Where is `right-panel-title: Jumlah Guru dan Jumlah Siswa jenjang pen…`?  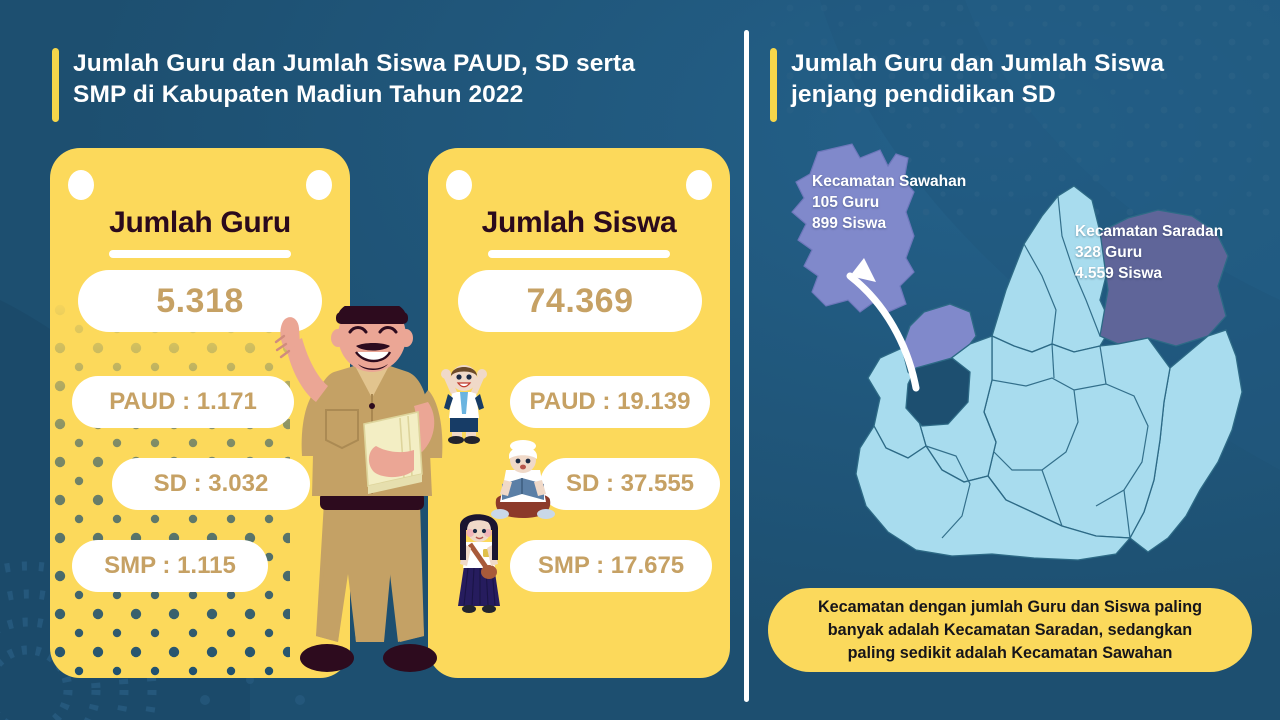
right-panel-title: Jumlah Guru dan Jumlah Siswa jenjang pen… is located at coordinates (1005, 85).